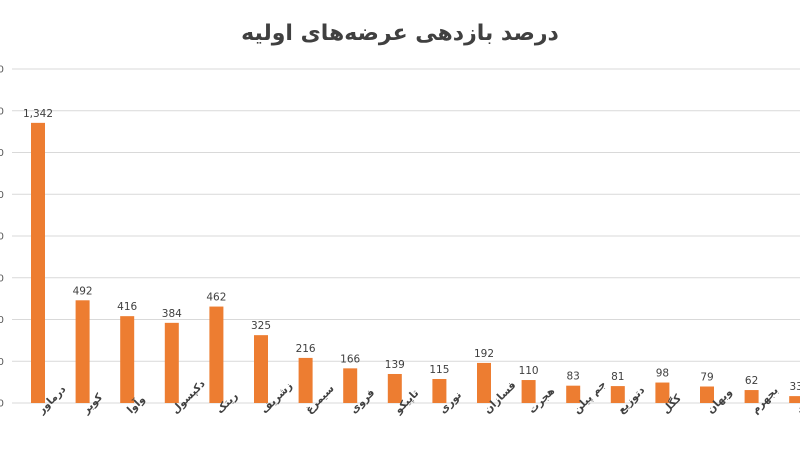 This screenshot has width=800, height=458. Describe the element at coordinates (395, 365) in the screenshot. I see `data-label: 139` at that location.